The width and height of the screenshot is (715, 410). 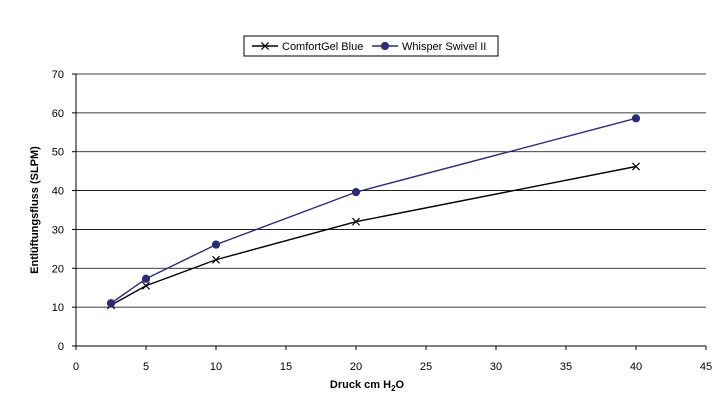 What do you see at coordinates (322, 47) in the screenshot?
I see `legend-label-comfortgel: ComfortGel Blue` at bounding box center [322, 47].